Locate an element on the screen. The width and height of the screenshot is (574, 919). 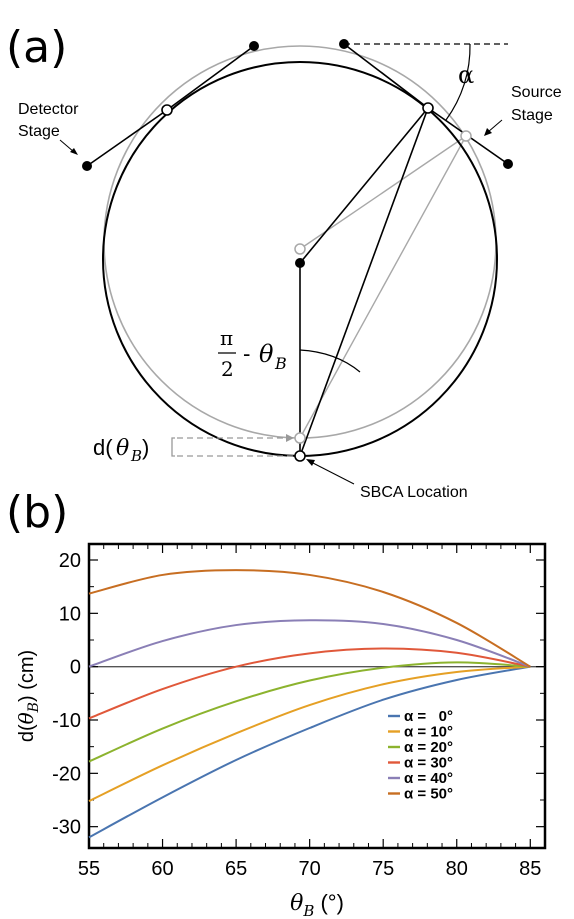
source-to-sbca-ray is located at coordinates (364, 282).